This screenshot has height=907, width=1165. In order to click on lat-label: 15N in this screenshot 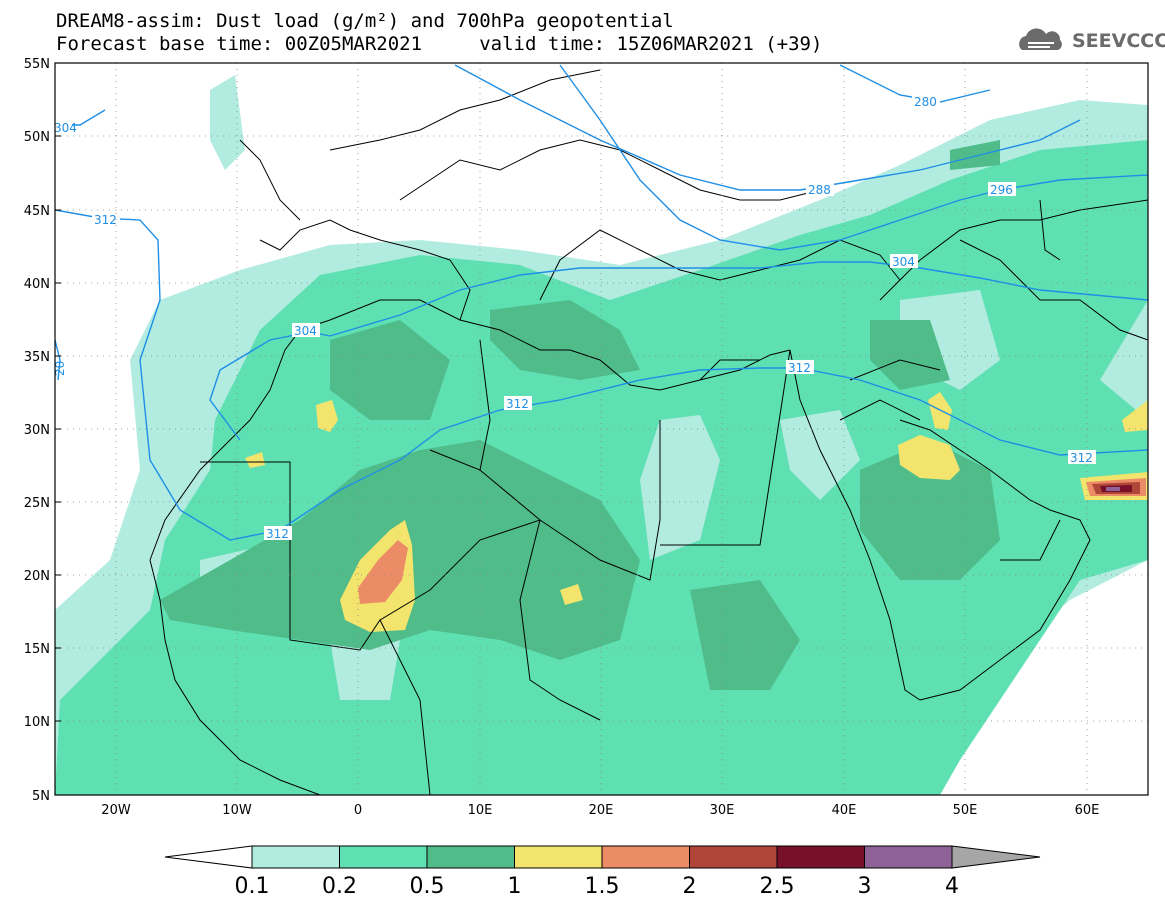, I will do `click(37, 649)`.